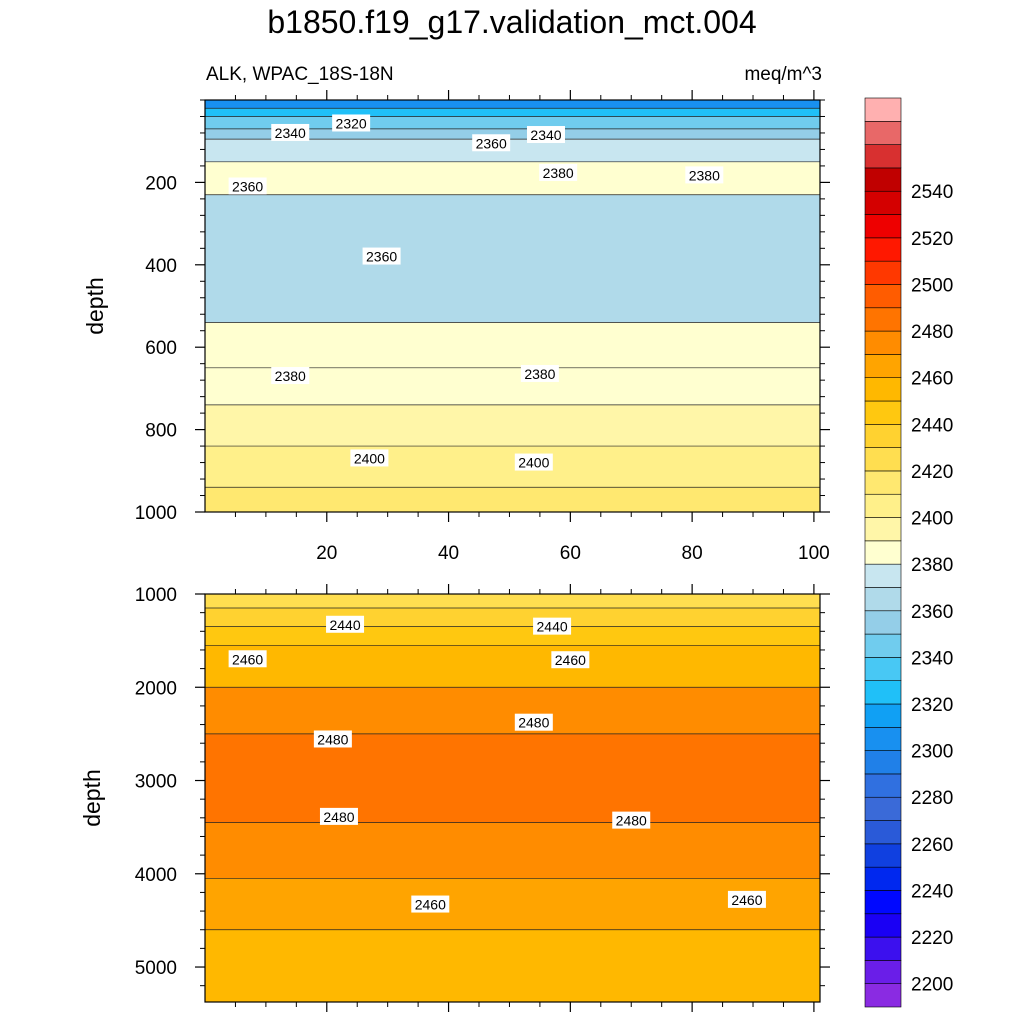  I want to click on colorbar-label: 2380, so click(932, 565).